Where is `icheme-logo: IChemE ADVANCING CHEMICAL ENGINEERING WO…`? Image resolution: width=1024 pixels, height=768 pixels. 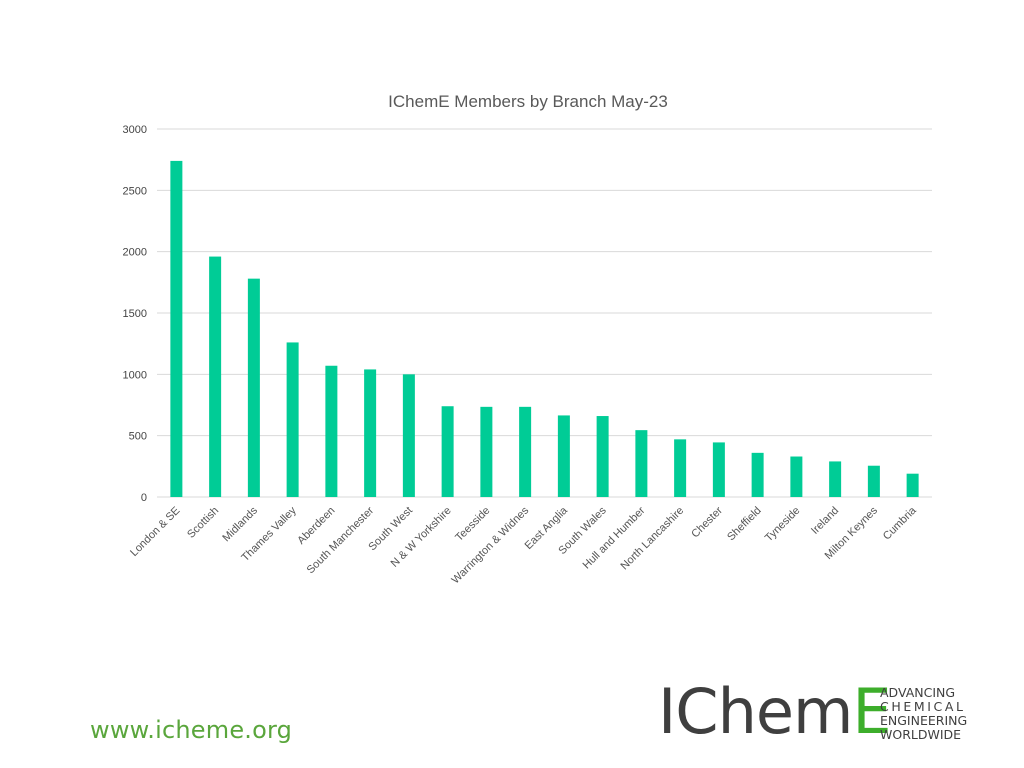 icheme-logo: IChemE ADVANCING CHEMICAL ENGINEERING WO… is located at coordinates (823, 715).